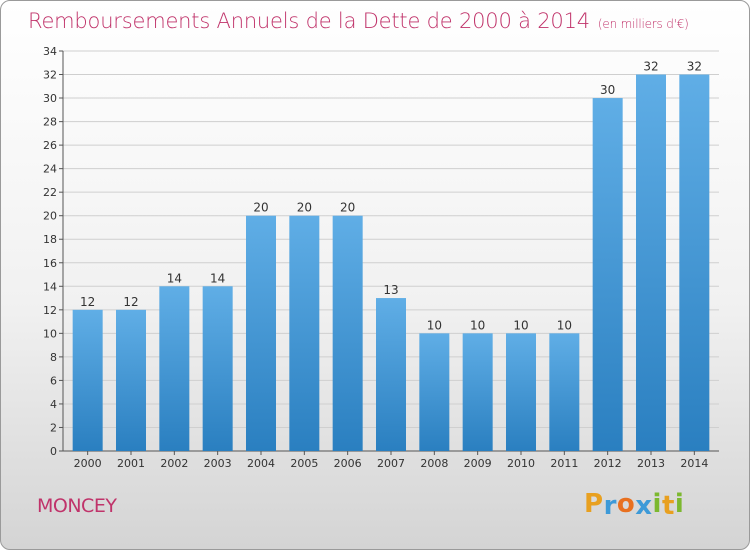 This screenshot has width=750, height=550. What do you see at coordinates (607, 274) in the screenshot?
I see `bar-2012` at bounding box center [607, 274].